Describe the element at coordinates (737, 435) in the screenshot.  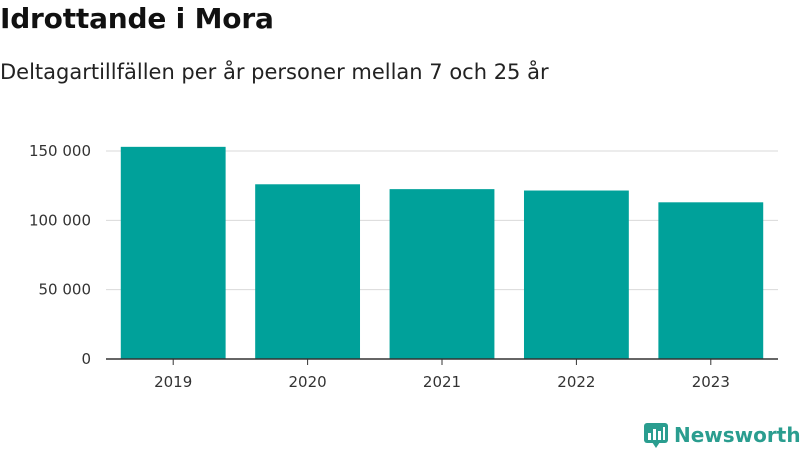
I see `brand-name: Newsworthy` at that location.